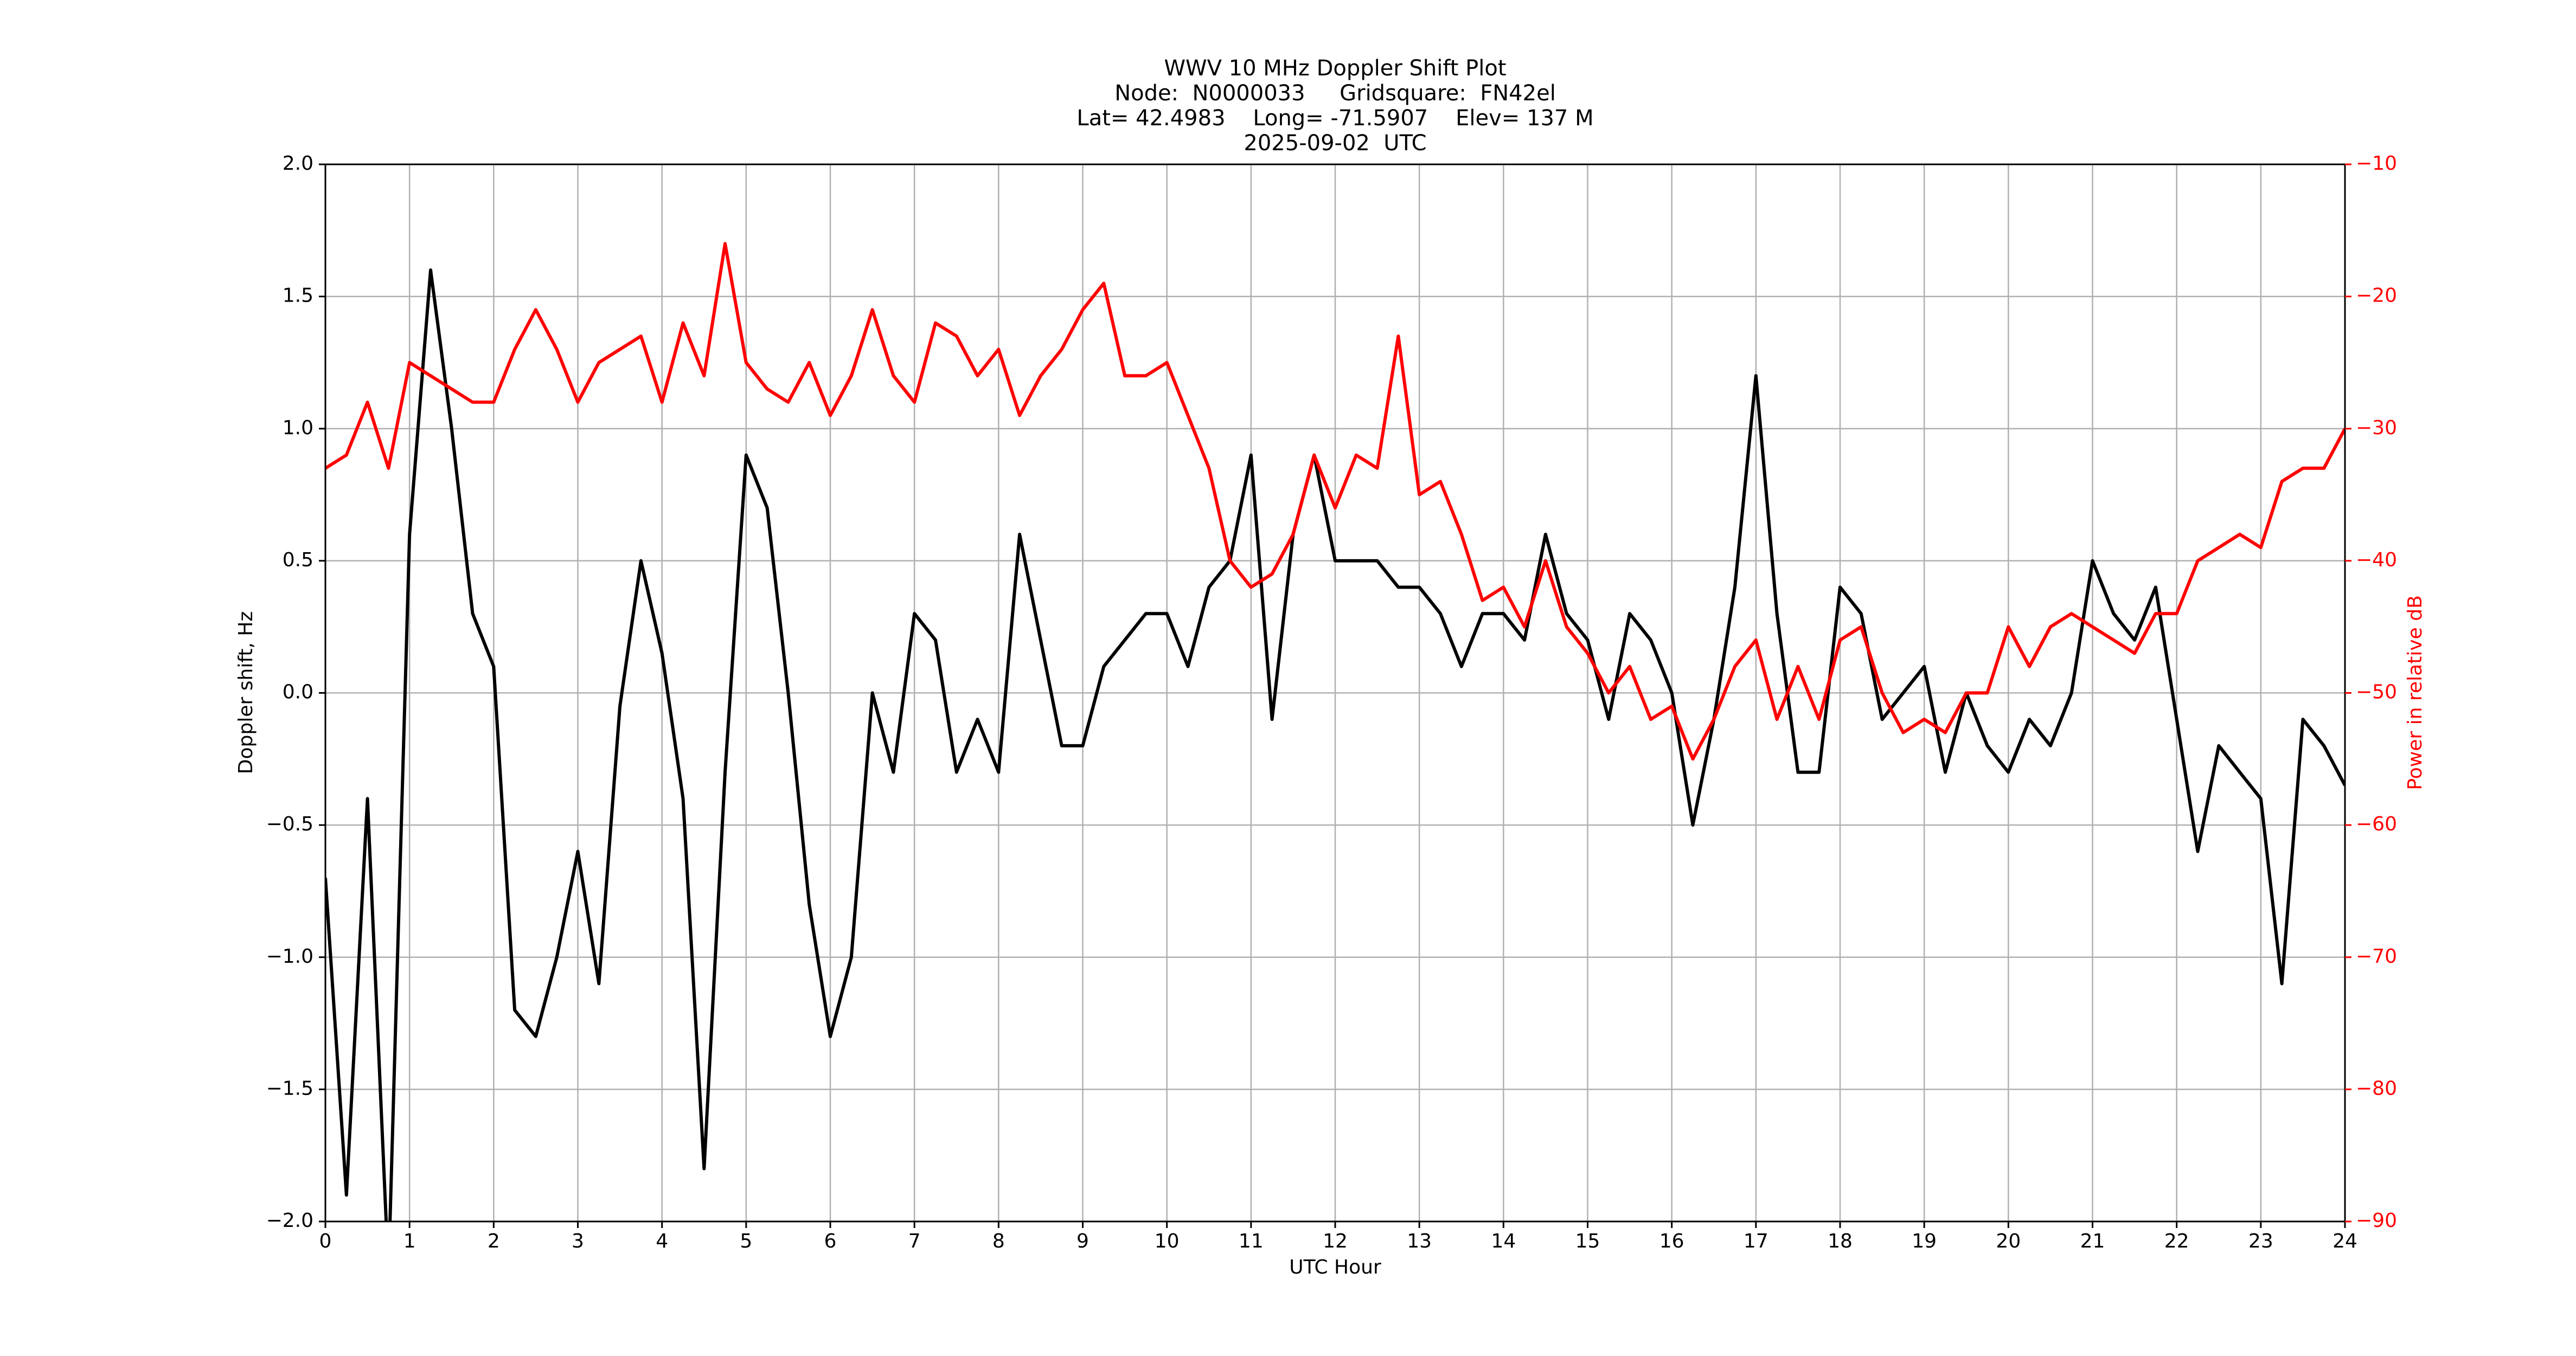 Image resolution: width=2576 pixels, height=1356 pixels. I want to click on y2-axis-label: Power in relative dB, so click(2415, 692).